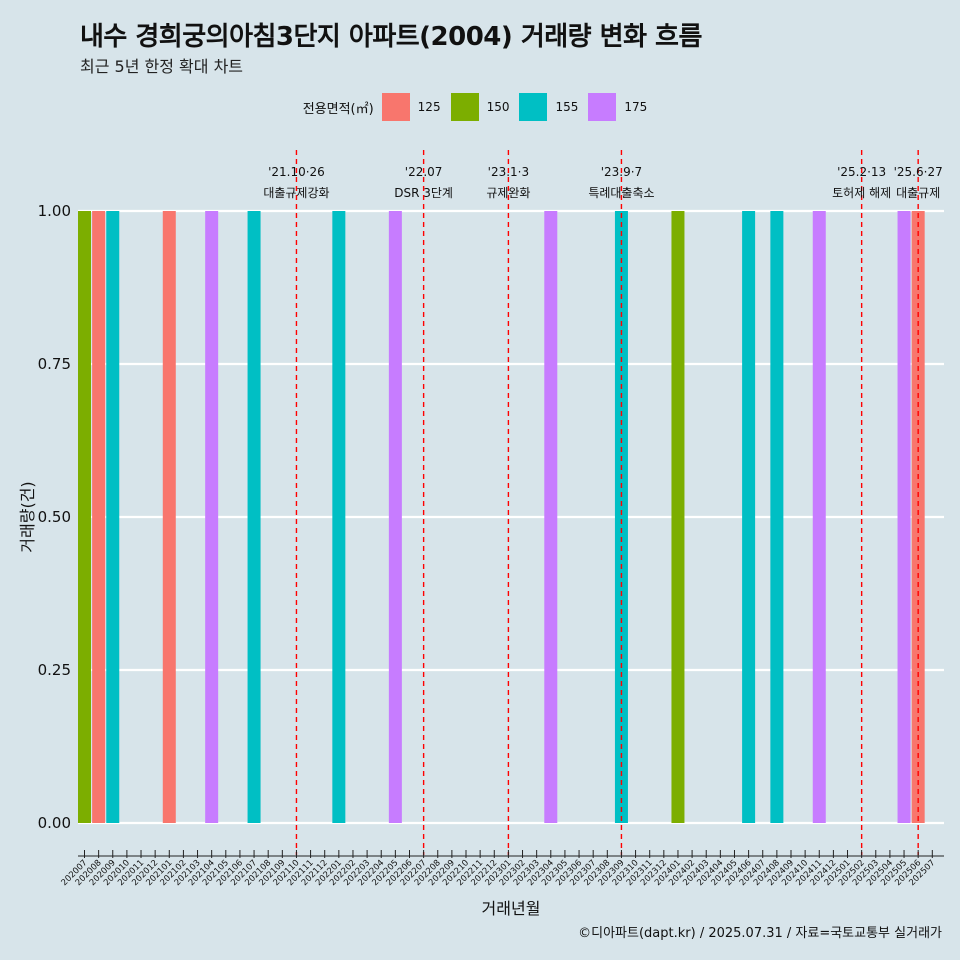 The height and width of the screenshot is (960, 960). What do you see at coordinates (27, 516) in the screenshot?
I see `y-axis-title: 거래량(건)` at bounding box center [27, 516].